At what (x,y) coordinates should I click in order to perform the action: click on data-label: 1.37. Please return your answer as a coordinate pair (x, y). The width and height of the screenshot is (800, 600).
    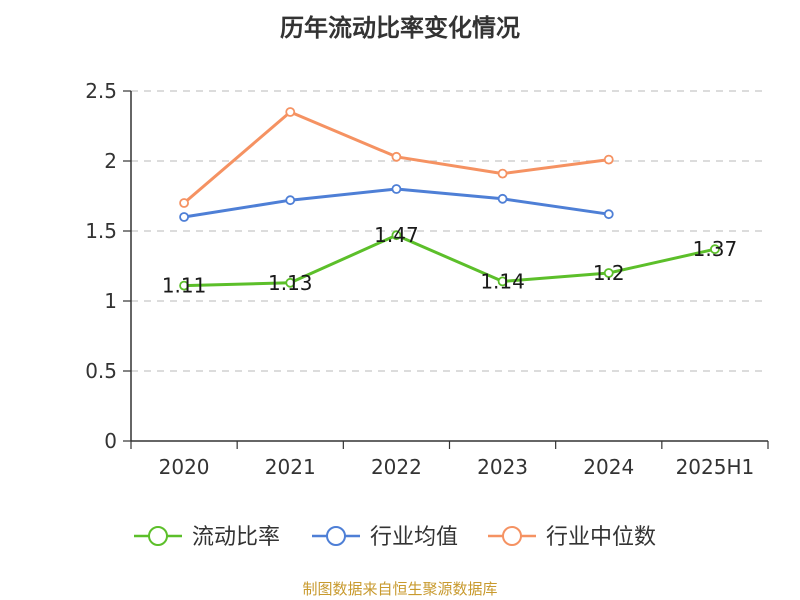
    Looking at the image, I should click on (715, 249).